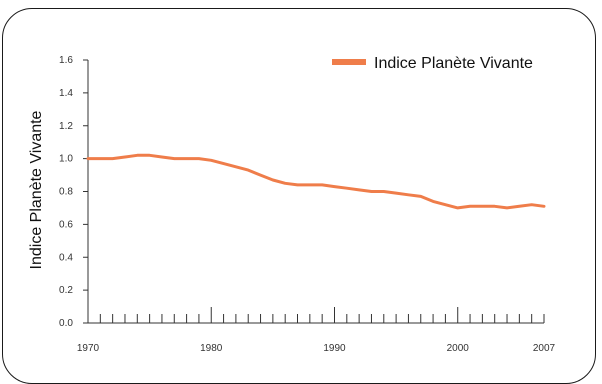  What do you see at coordinates (36, 189) in the screenshot?
I see `y-axis-label: Indice Planète Vivante` at bounding box center [36, 189].